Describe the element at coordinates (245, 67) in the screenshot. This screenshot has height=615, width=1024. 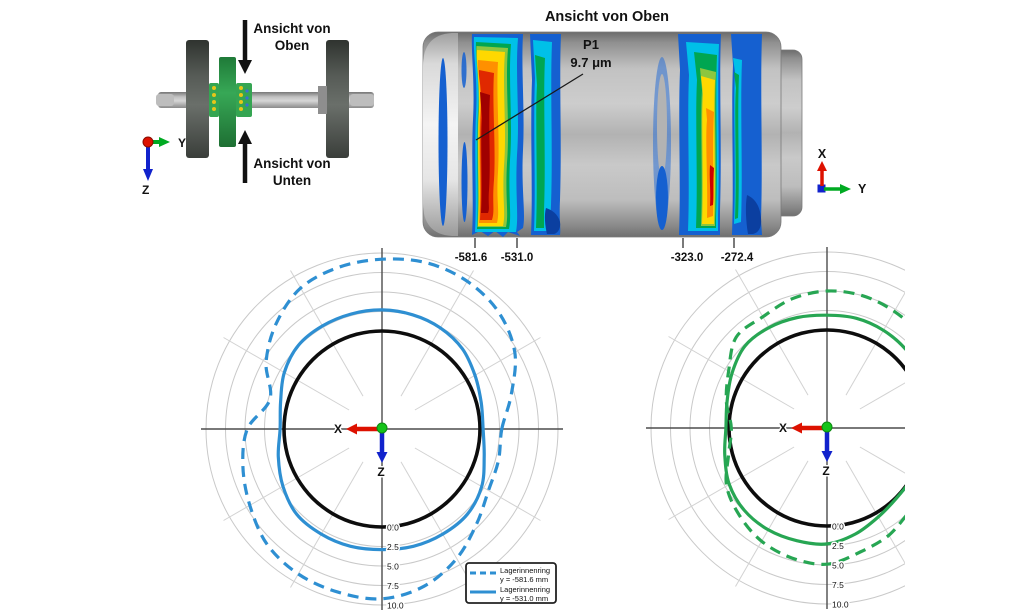
I see `arrow-down-head` at that location.